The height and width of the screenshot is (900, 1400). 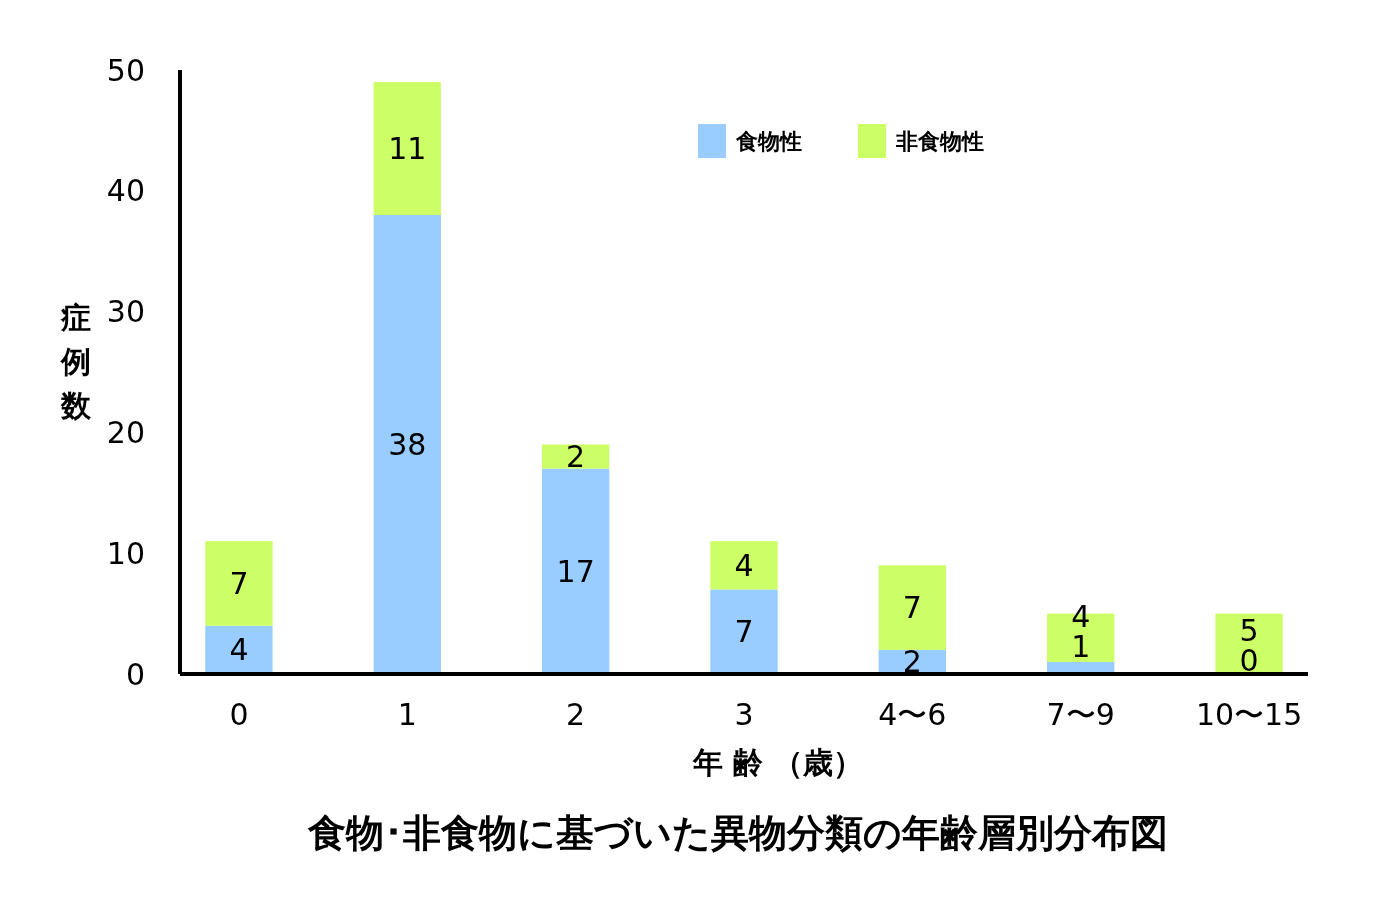 I want to click on y-tick-label: 50, so click(x=125, y=70).